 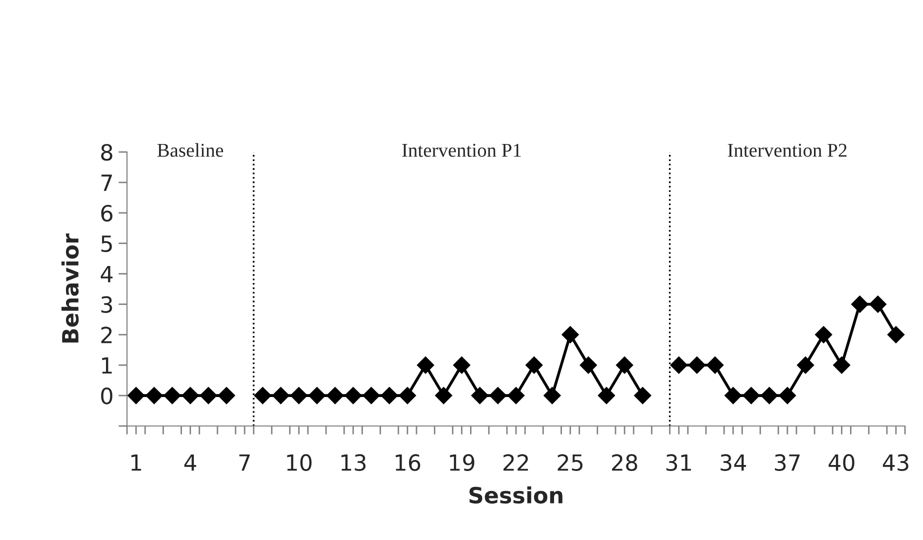 What do you see at coordinates (106, 304) in the screenshot?
I see `y-tick-label: 3` at bounding box center [106, 304].